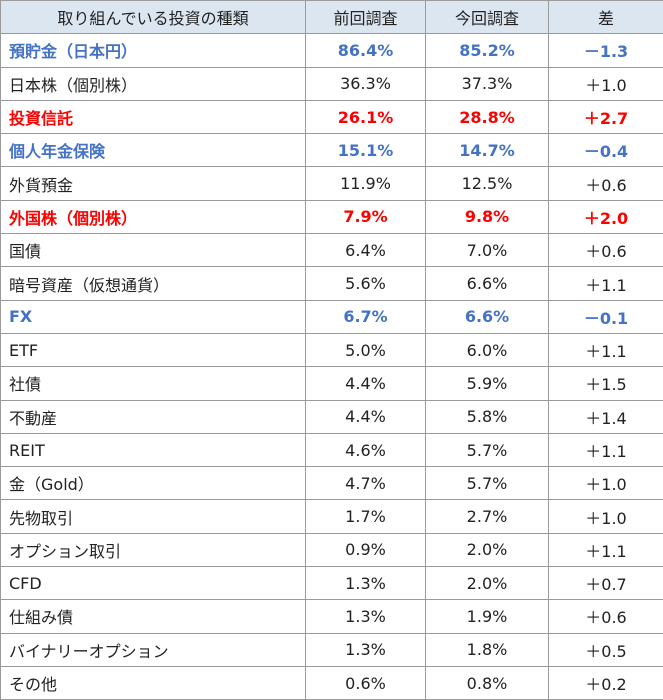  Describe the element at coordinates (153, 583) in the screenshot. I see `investment-type: CFD` at that location.